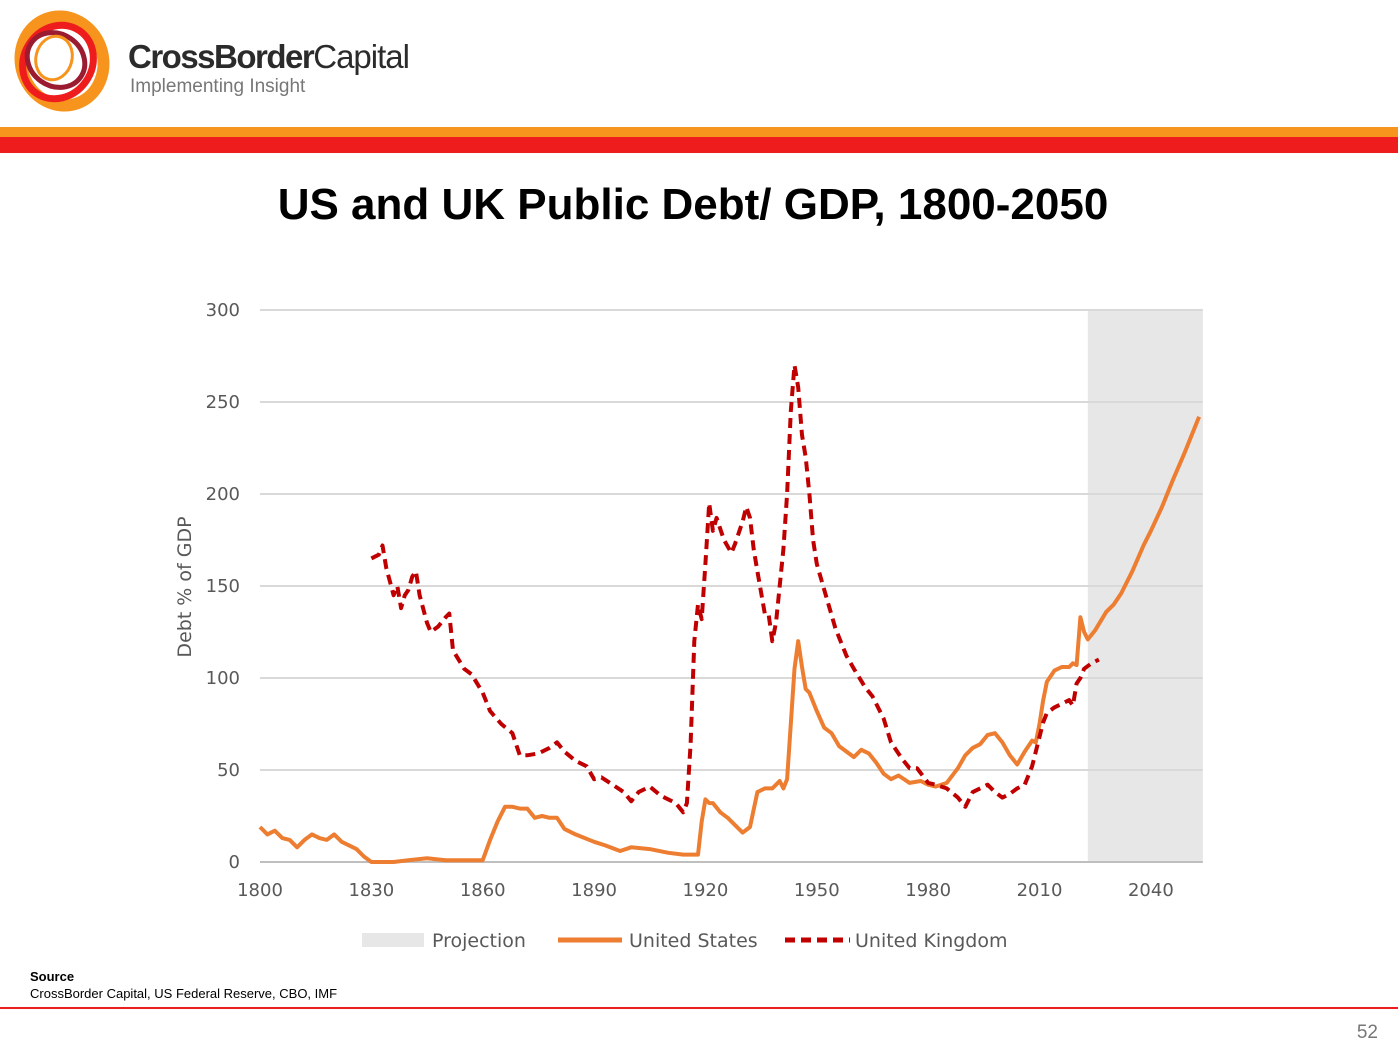  Describe the element at coordinates (223, 402) in the screenshot. I see `y-tick-label: 250` at that location.